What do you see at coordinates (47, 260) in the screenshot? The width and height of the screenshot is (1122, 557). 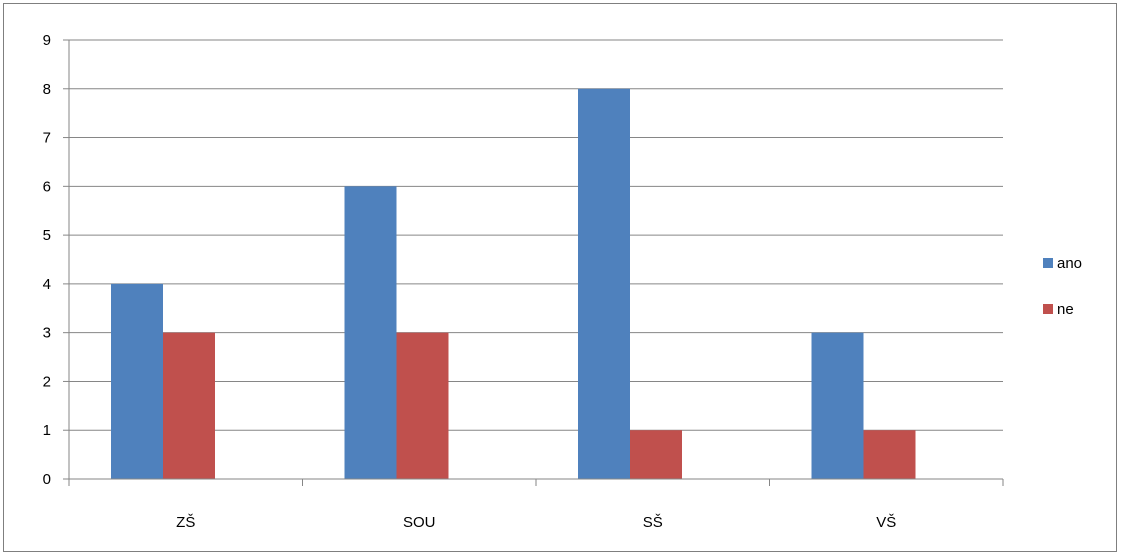 I see `y-tick-labels: 0 1 2 3 4 5 6 7 8 9` at bounding box center [47, 260].